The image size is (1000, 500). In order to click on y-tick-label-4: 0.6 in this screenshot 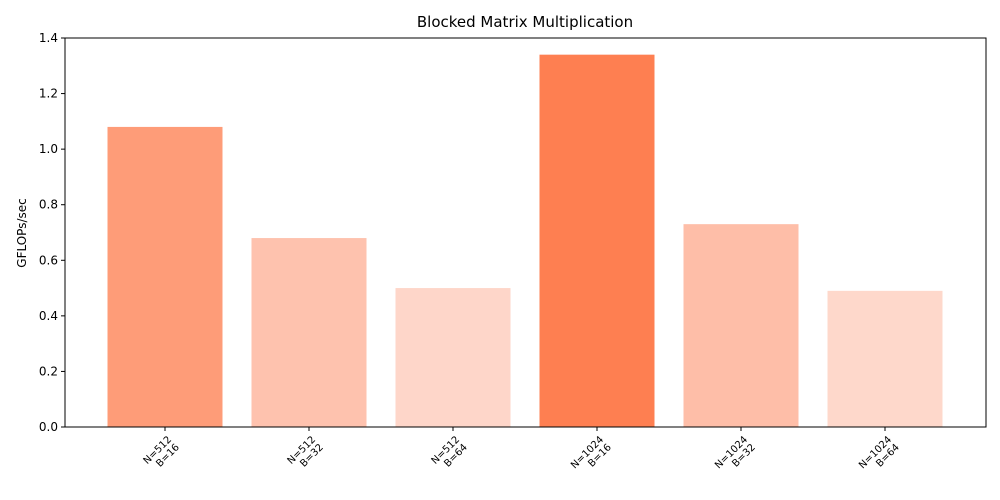, I will do `click(48, 260)`.